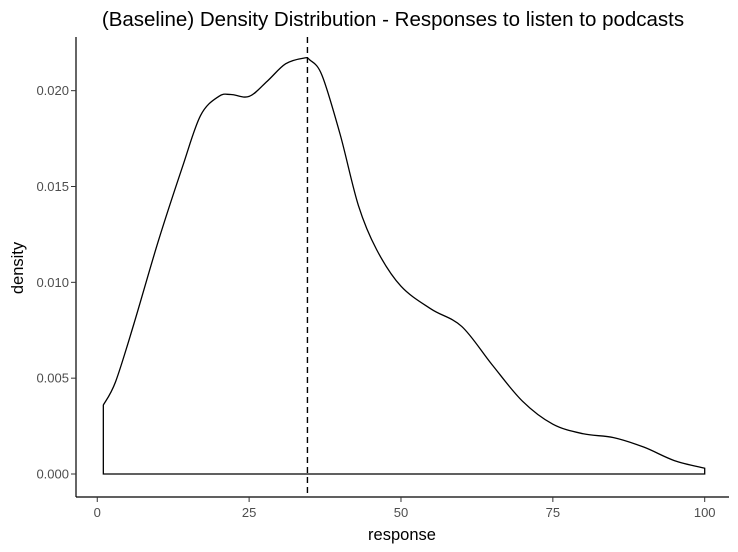 This screenshot has width=738, height=552. I want to click on x-tick-label: 75, so click(553, 512).